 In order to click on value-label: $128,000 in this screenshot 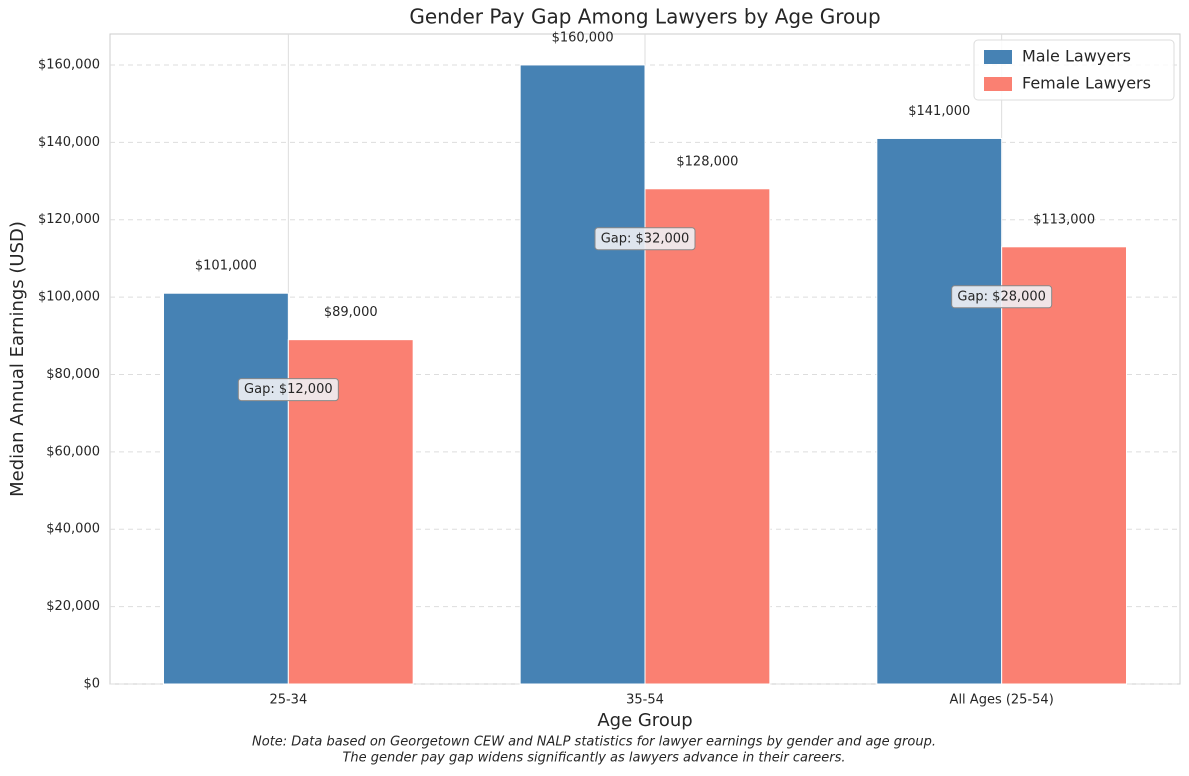, I will do `click(707, 161)`.